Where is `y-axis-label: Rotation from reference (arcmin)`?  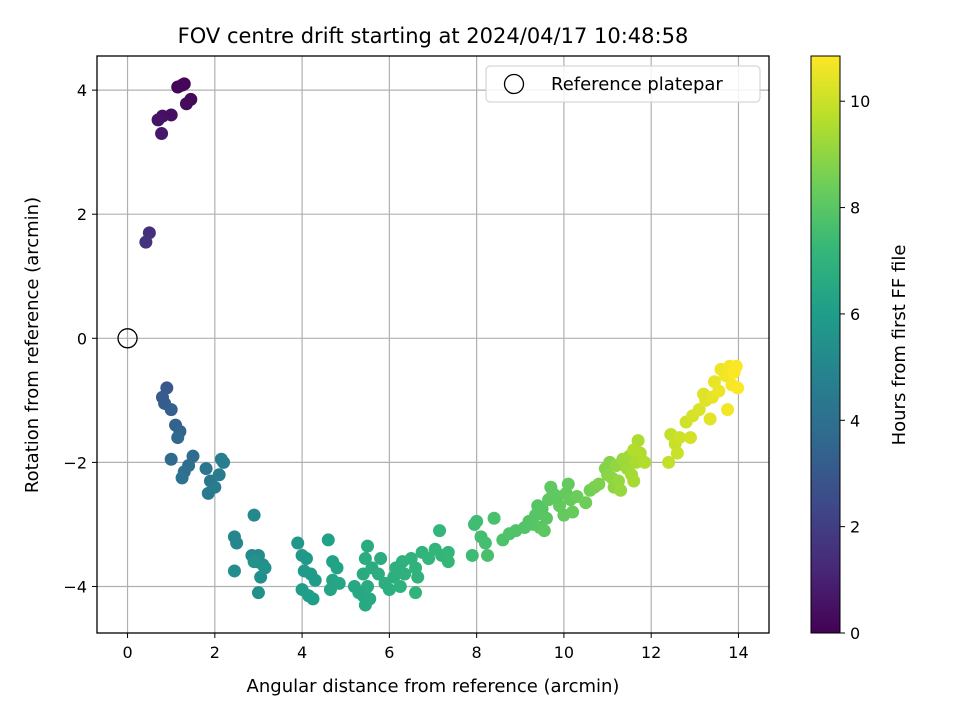 y-axis-label: Rotation from reference (arcmin) is located at coordinates (32, 345).